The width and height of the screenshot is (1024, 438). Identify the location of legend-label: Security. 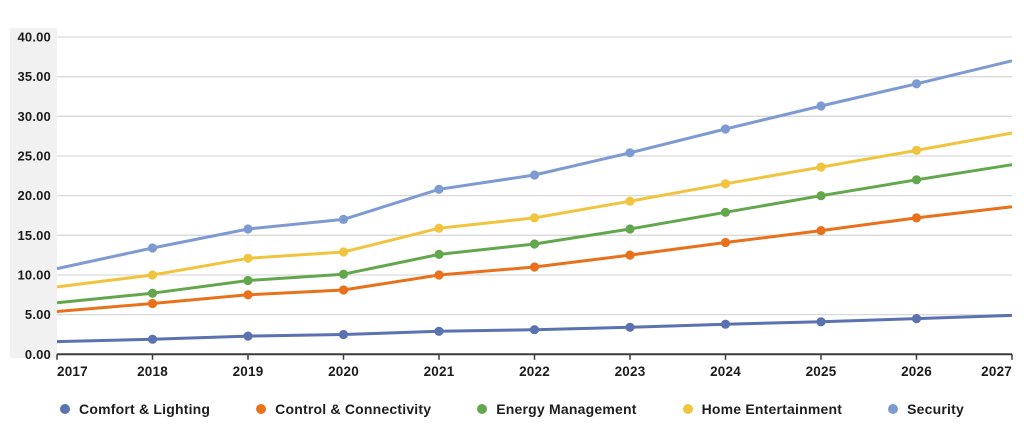
(935, 409).